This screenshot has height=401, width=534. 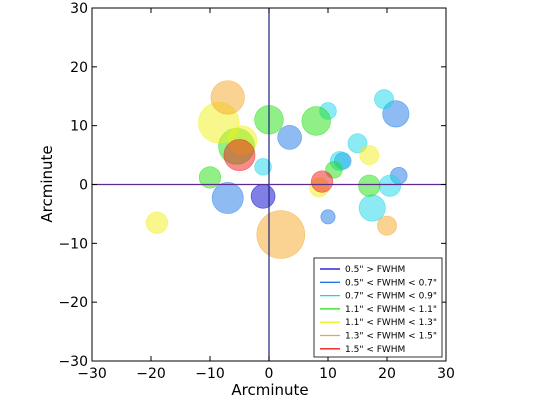 I want to click on data-point-s0-p0, so click(x=263, y=196).